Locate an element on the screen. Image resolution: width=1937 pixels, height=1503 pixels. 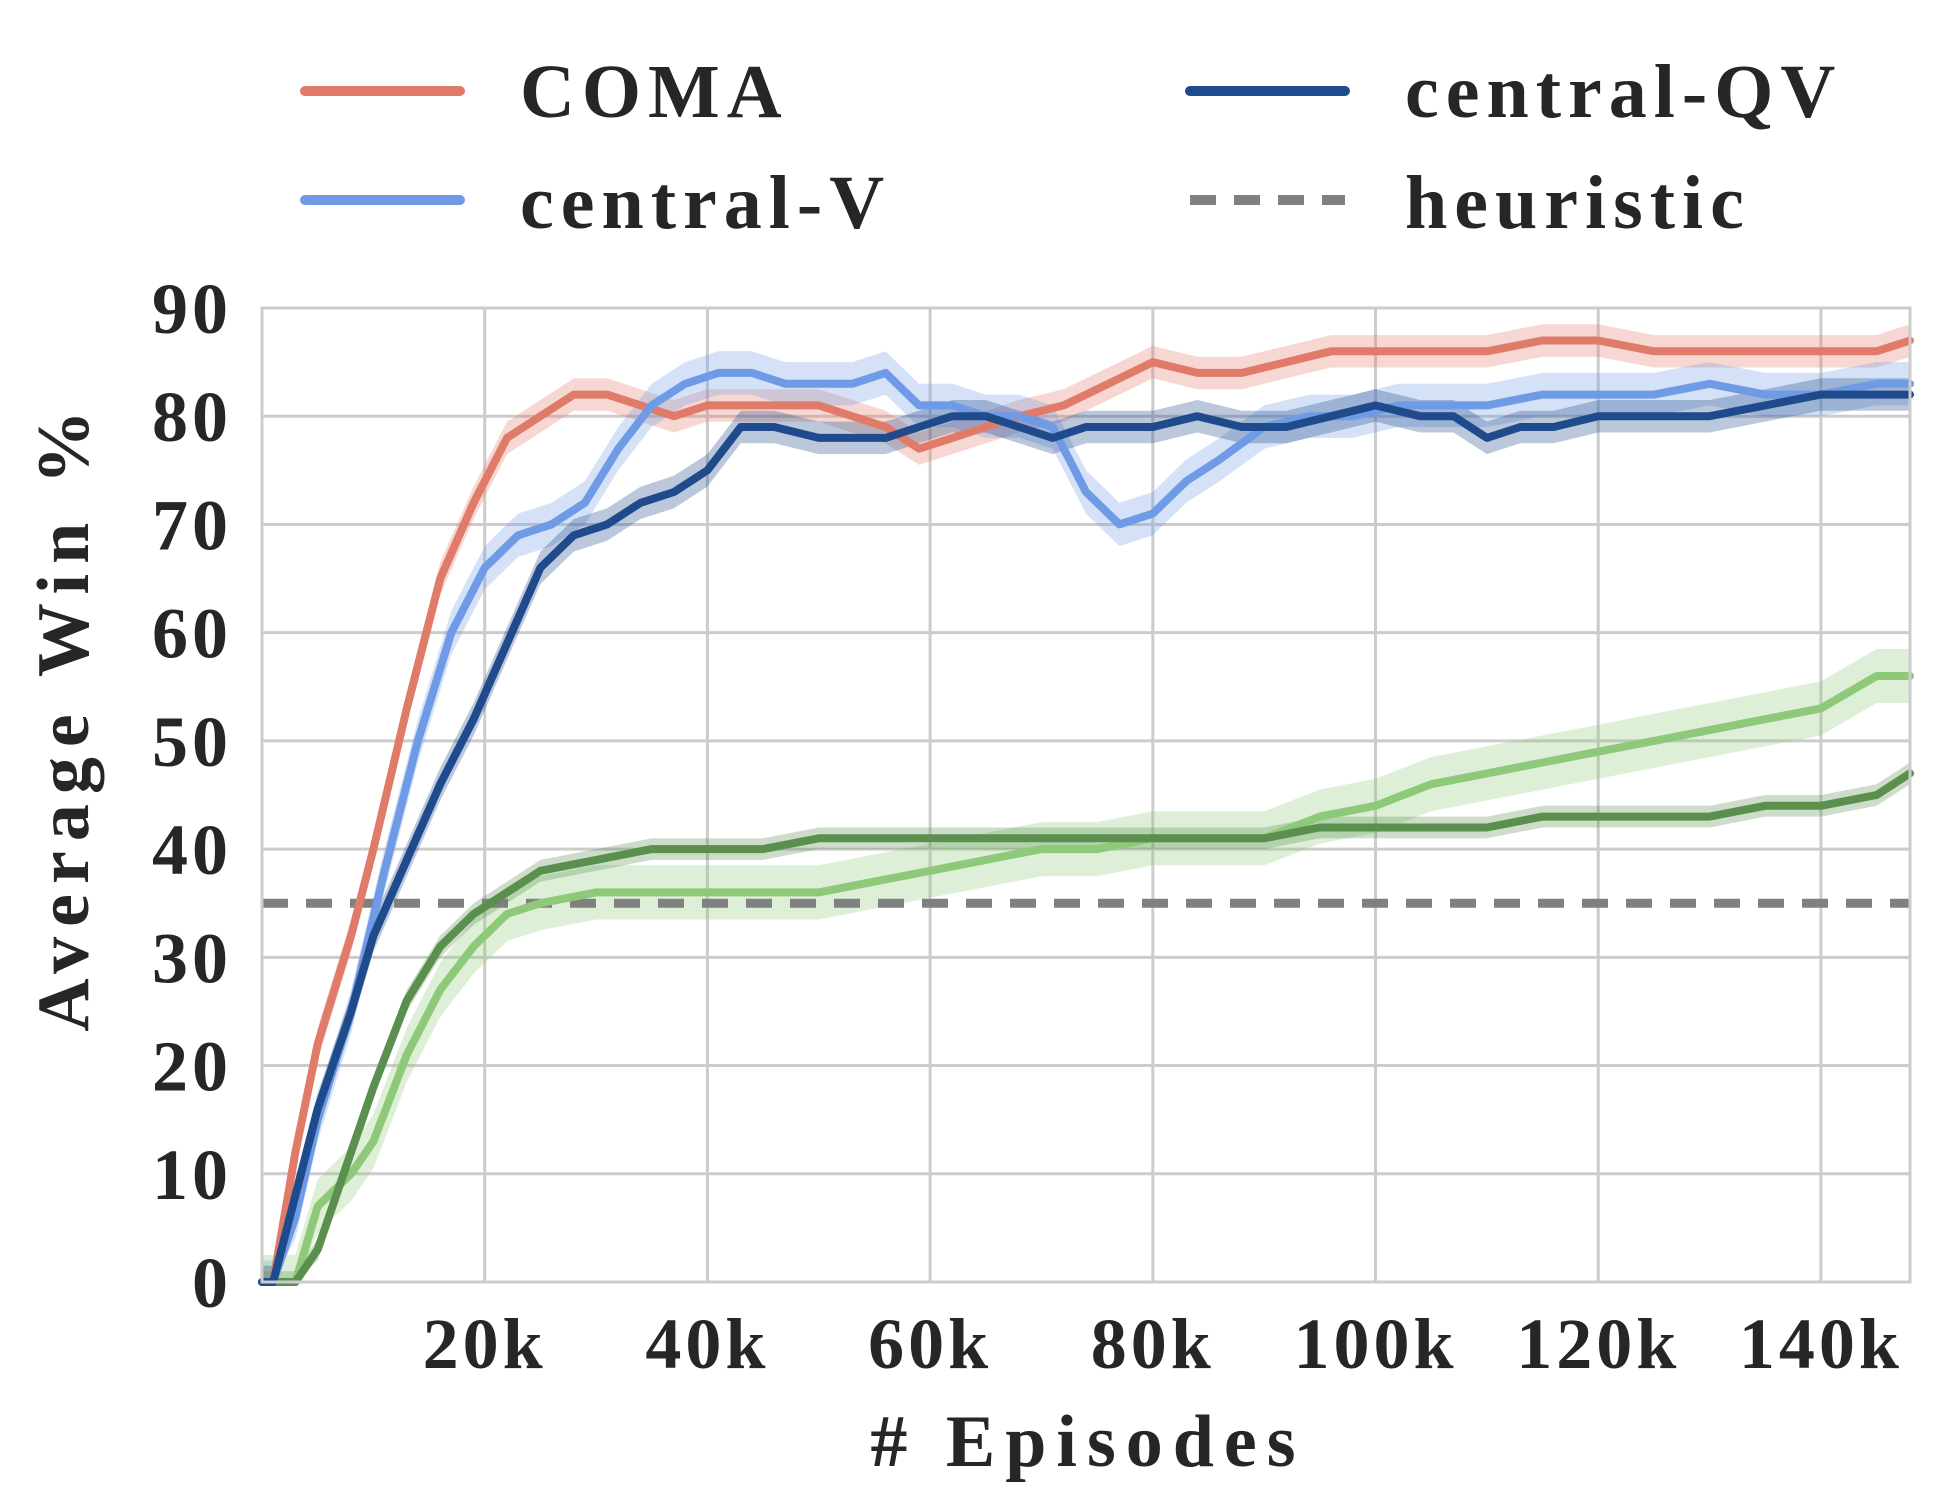
y-tick-label: 30 is located at coordinates (192, 958).